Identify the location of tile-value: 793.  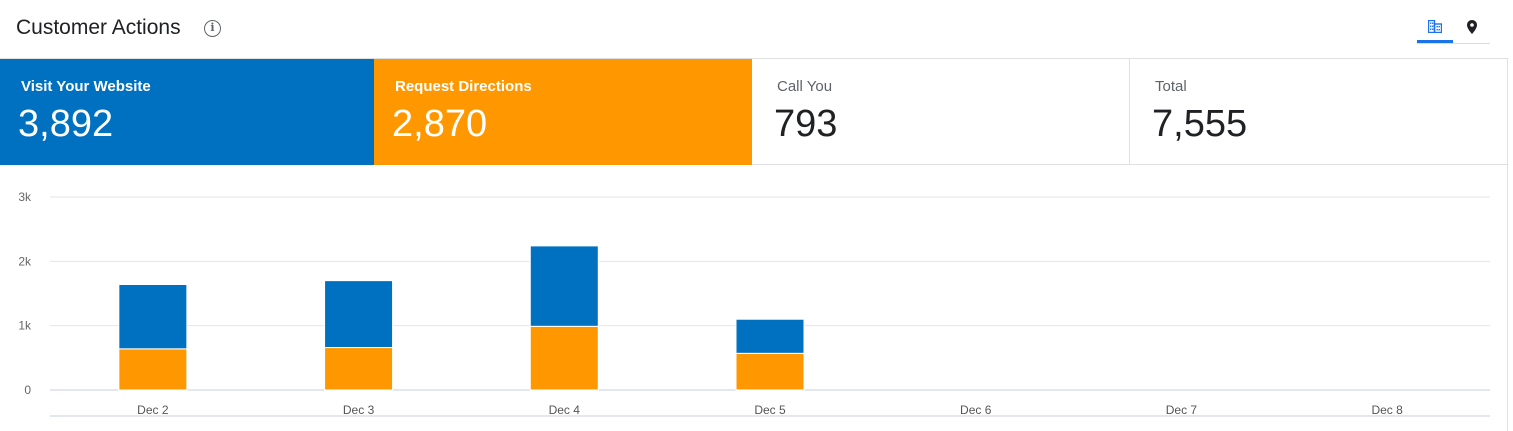
(806, 124).